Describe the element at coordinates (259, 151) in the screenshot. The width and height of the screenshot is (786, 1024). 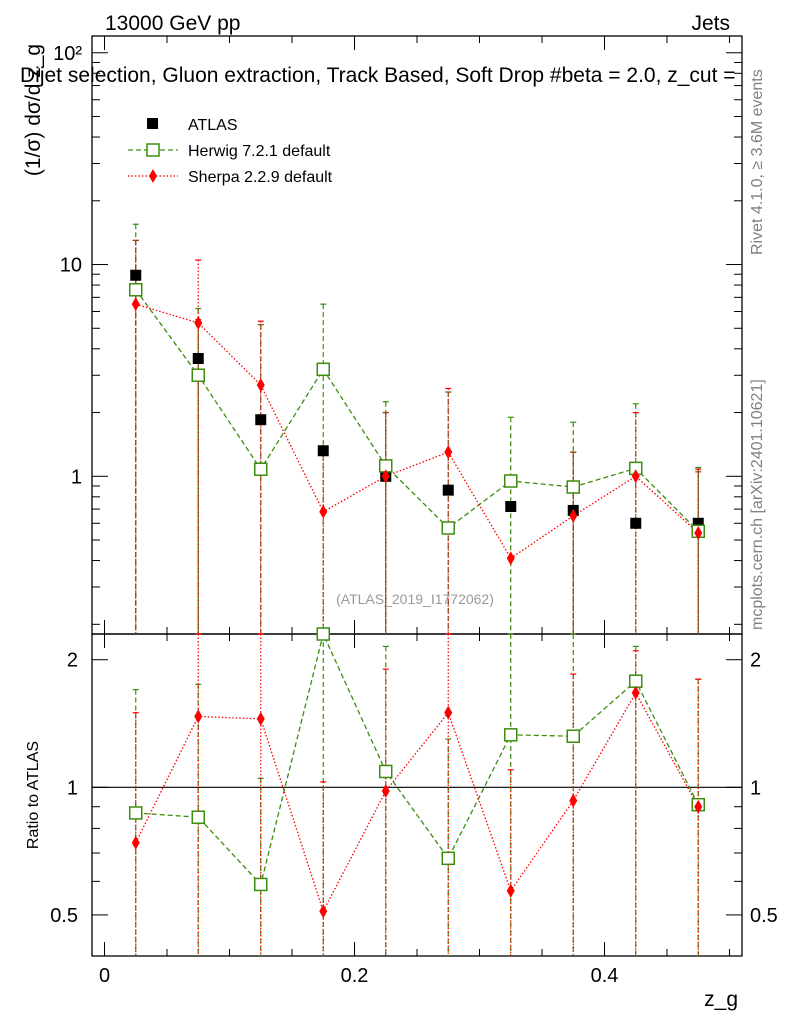
I see `legend-label-herwig: Herwig 7.2.1 default` at that location.